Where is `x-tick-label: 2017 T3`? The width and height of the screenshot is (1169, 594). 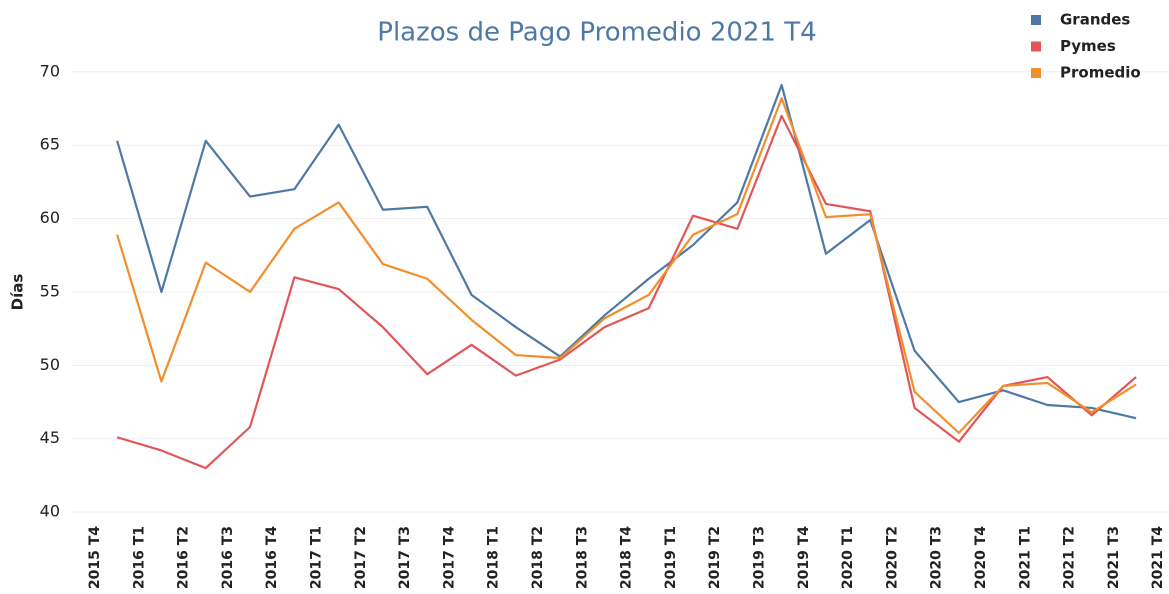
x-tick-label: 2017 T3 is located at coordinates (405, 557).